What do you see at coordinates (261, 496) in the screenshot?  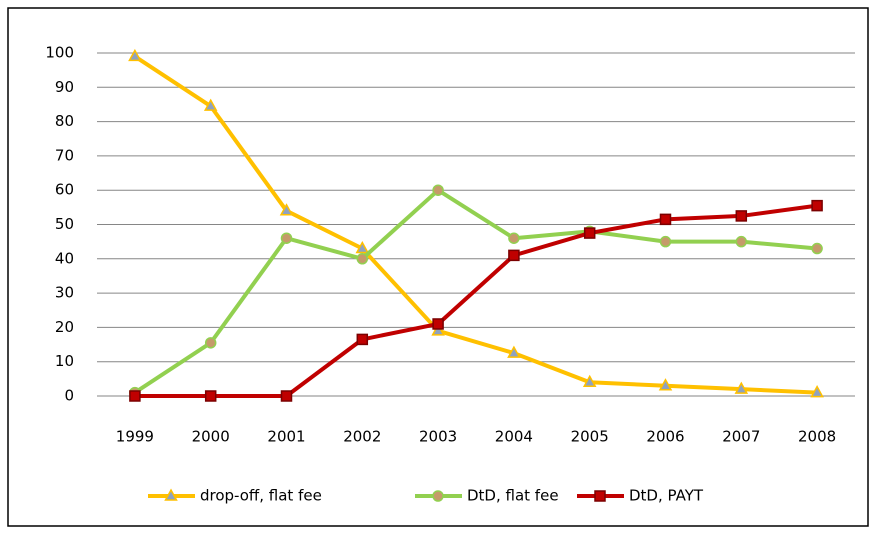 I see `legend-label: drop-off, flat fee` at bounding box center [261, 496].